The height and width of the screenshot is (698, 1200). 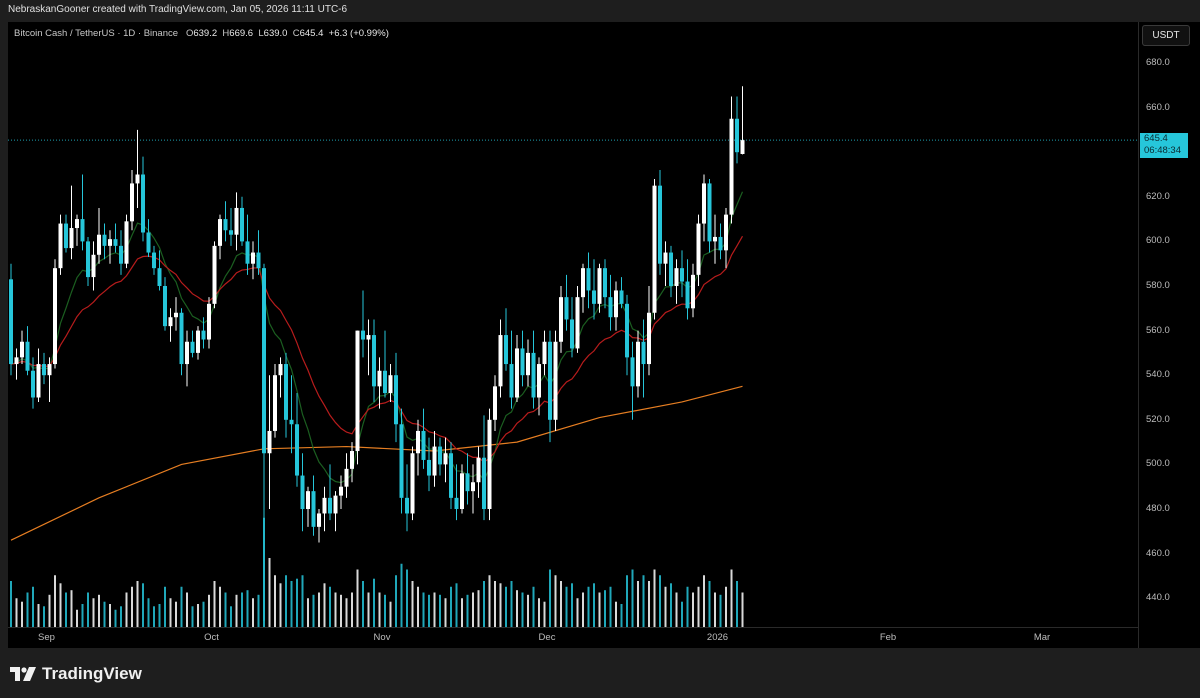 I want to click on currency-button: USDT, so click(x=1166, y=35).